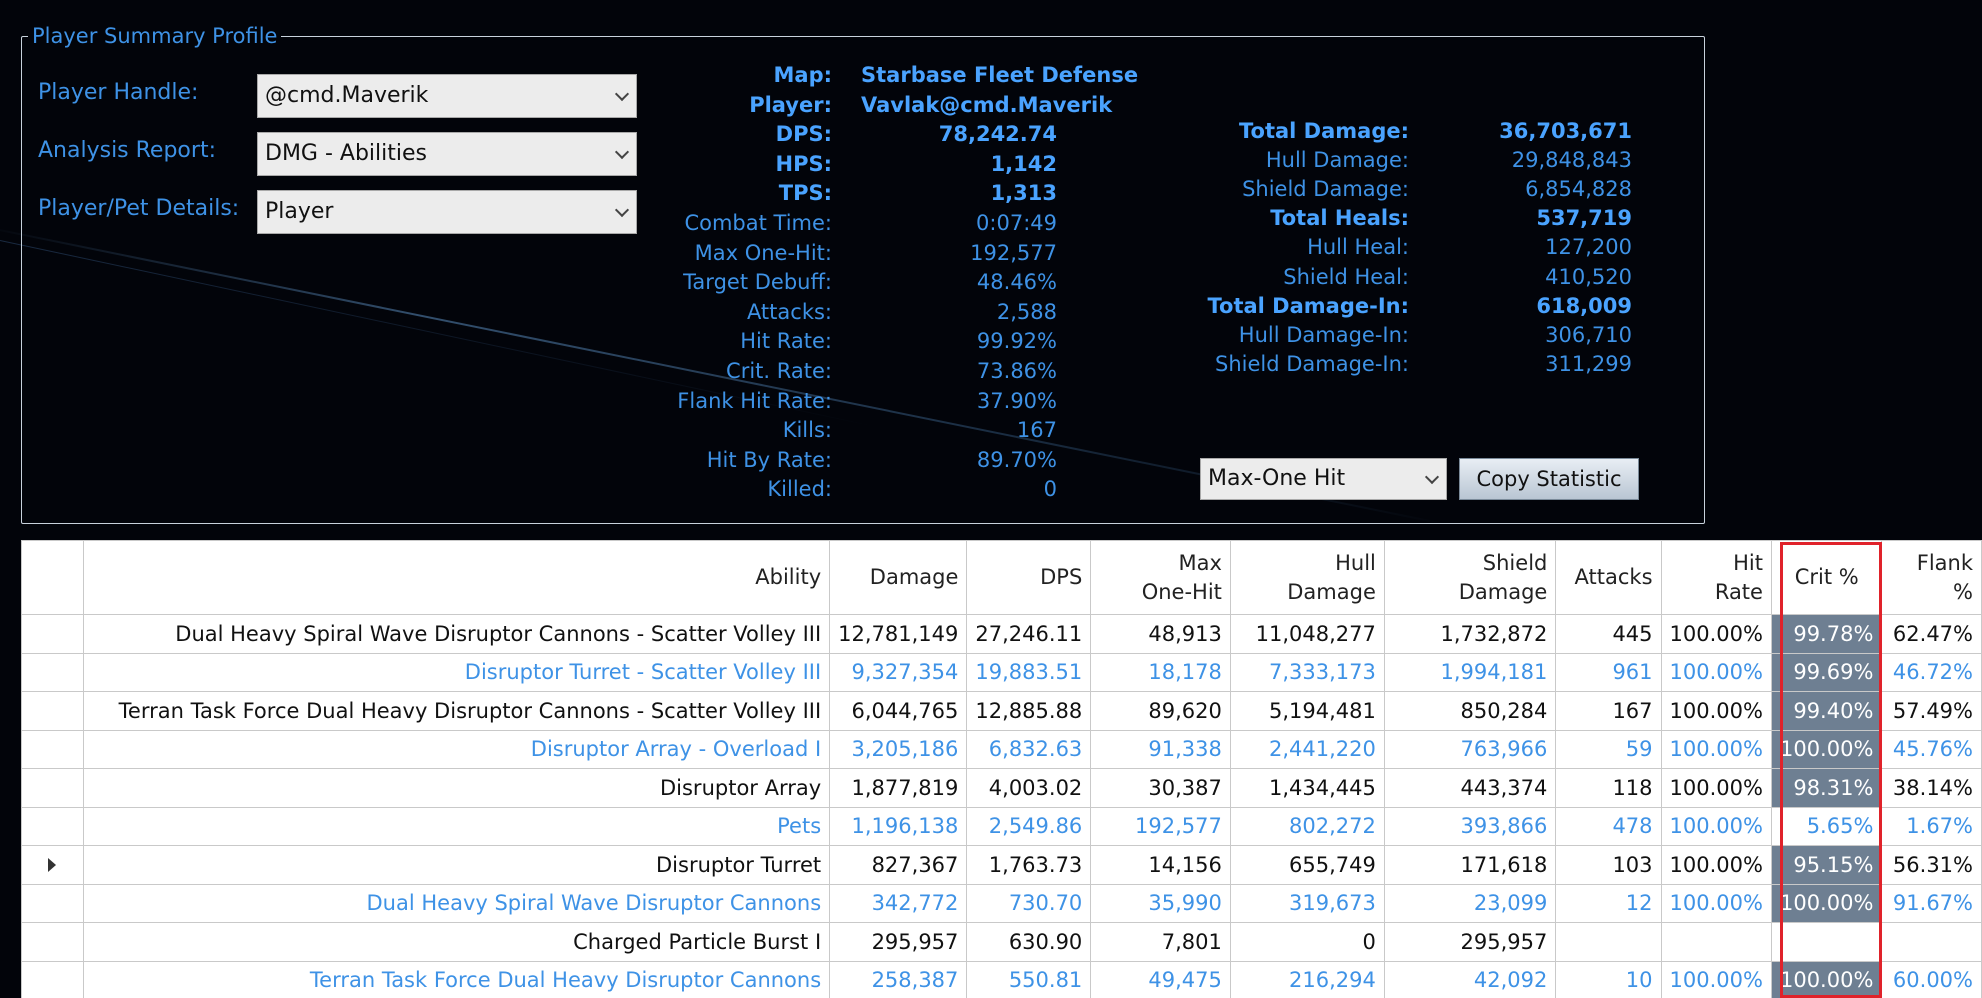 Image resolution: width=1982 pixels, height=998 pixels. Describe the element at coordinates (1826, 634) in the screenshot. I see `table-cell: 99.78%` at that location.